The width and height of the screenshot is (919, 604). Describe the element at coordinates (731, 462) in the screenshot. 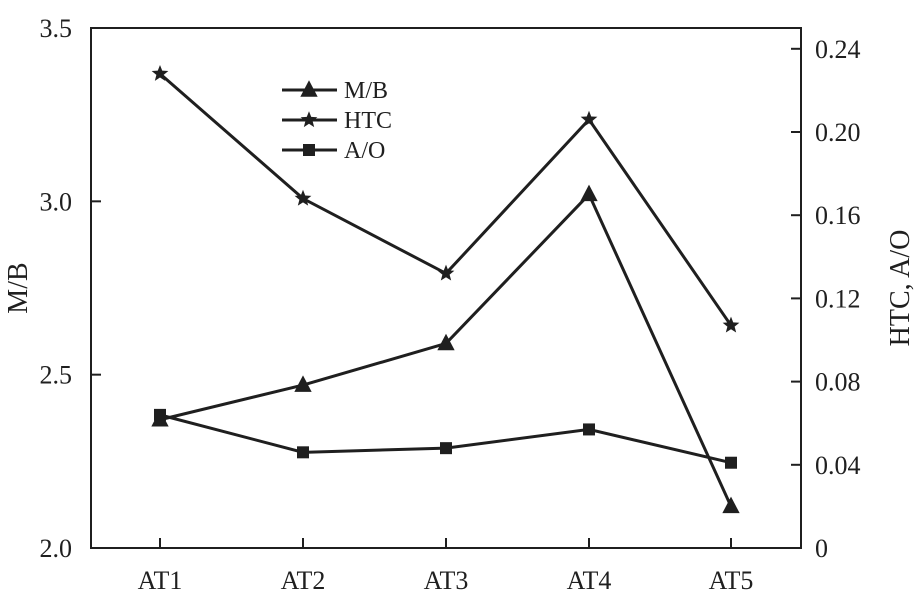

I see `data-point-a-o-at5` at that location.